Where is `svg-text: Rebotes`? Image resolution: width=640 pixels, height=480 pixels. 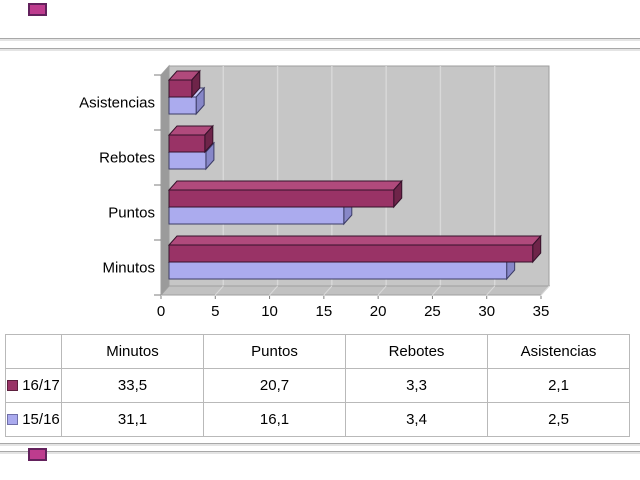 svg-text: Rebotes is located at coordinates (127, 158).